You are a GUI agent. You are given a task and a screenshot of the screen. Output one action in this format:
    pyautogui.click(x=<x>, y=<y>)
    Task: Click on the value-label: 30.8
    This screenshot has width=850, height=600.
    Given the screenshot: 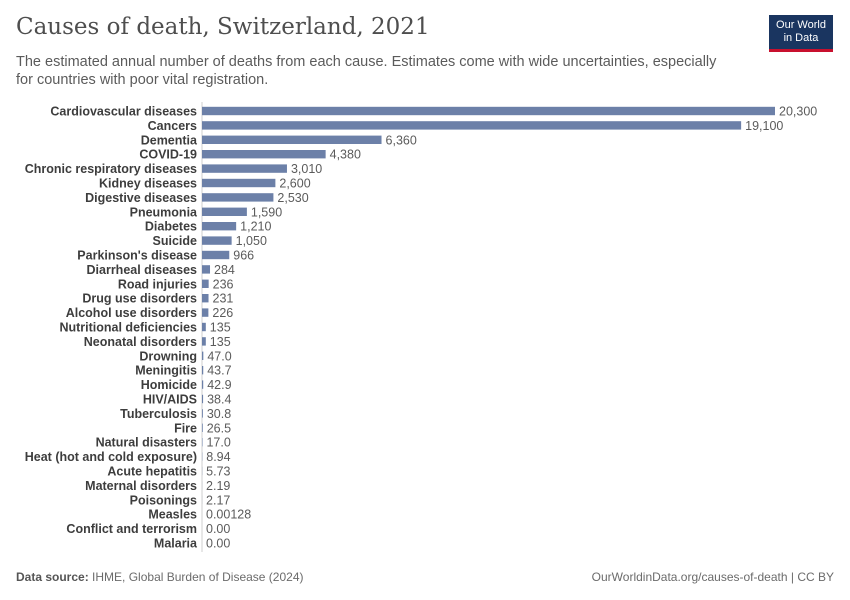 What is the action you would take?
    pyautogui.click(x=219, y=414)
    